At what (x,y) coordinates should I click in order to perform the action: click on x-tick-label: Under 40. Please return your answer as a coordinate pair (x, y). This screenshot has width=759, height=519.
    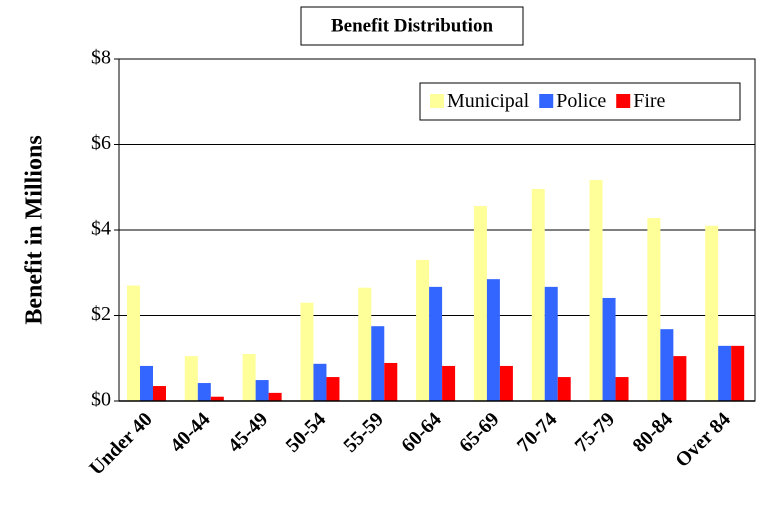
    Looking at the image, I should click on (120, 443).